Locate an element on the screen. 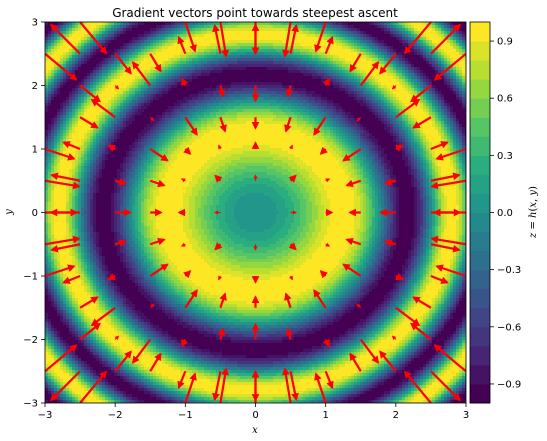 The image size is (547, 441). colorbar-label-z: z is located at coordinates (533, 235).